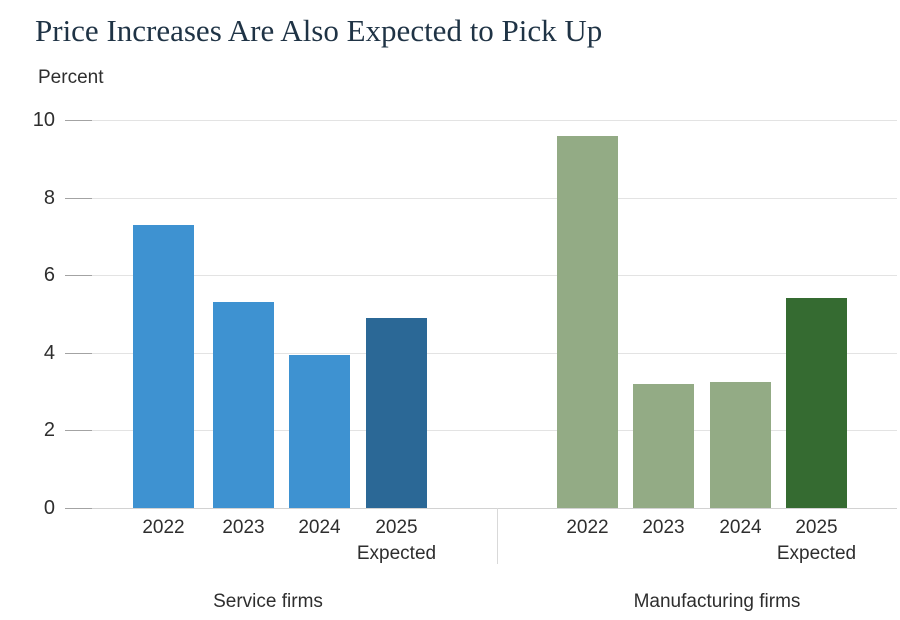 This screenshot has width=900, height=620. I want to click on x-axis-label-manufacturing-2025: 2025 Expected, so click(817, 541).